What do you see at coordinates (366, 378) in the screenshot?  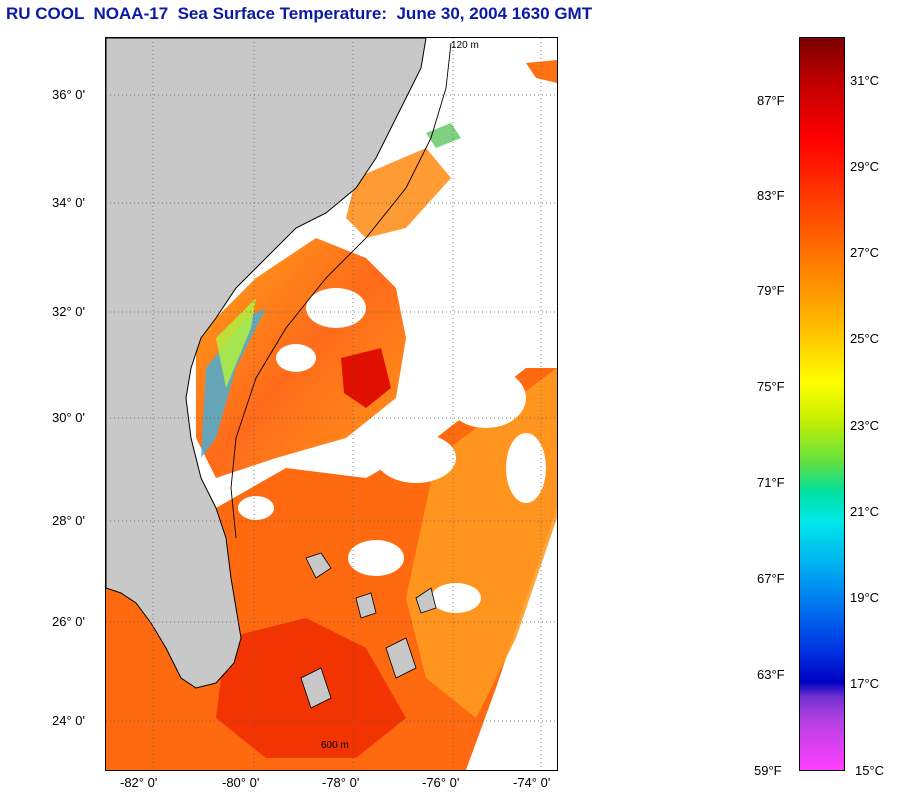 I see `sst-warm-core-central` at bounding box center [366, 378].